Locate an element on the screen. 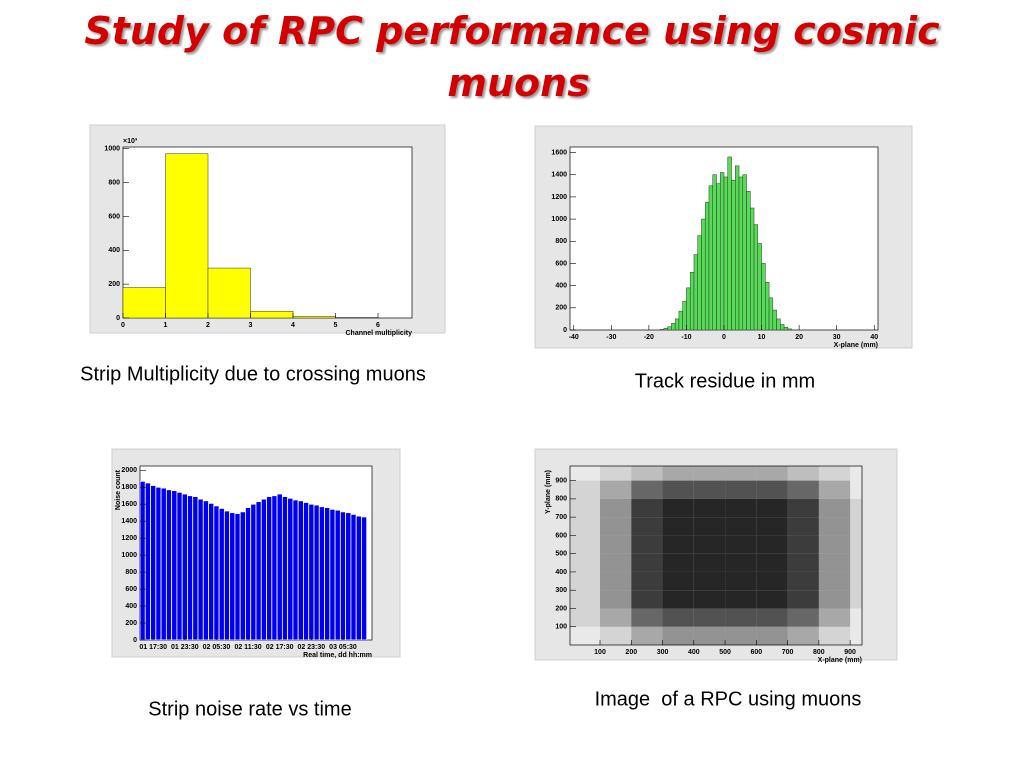 The height and width of the screenshot is (768, 1024). x-tick-label: 800 is located at coordinates (819, 652).